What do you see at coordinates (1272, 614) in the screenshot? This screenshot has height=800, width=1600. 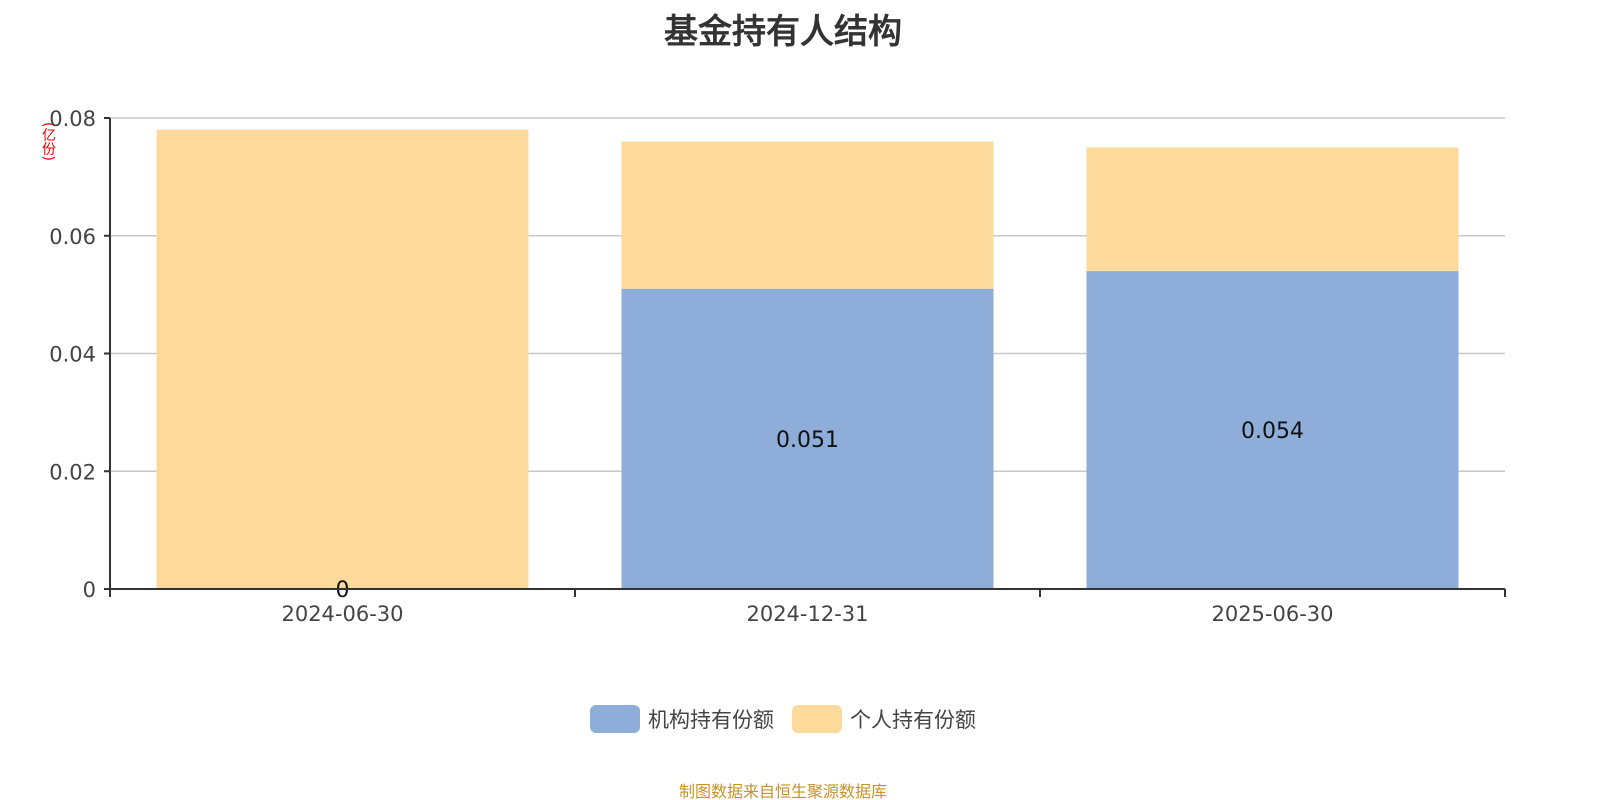 I see `x-tick-label: 2025-06-30` at bounding box center [1272, 614].